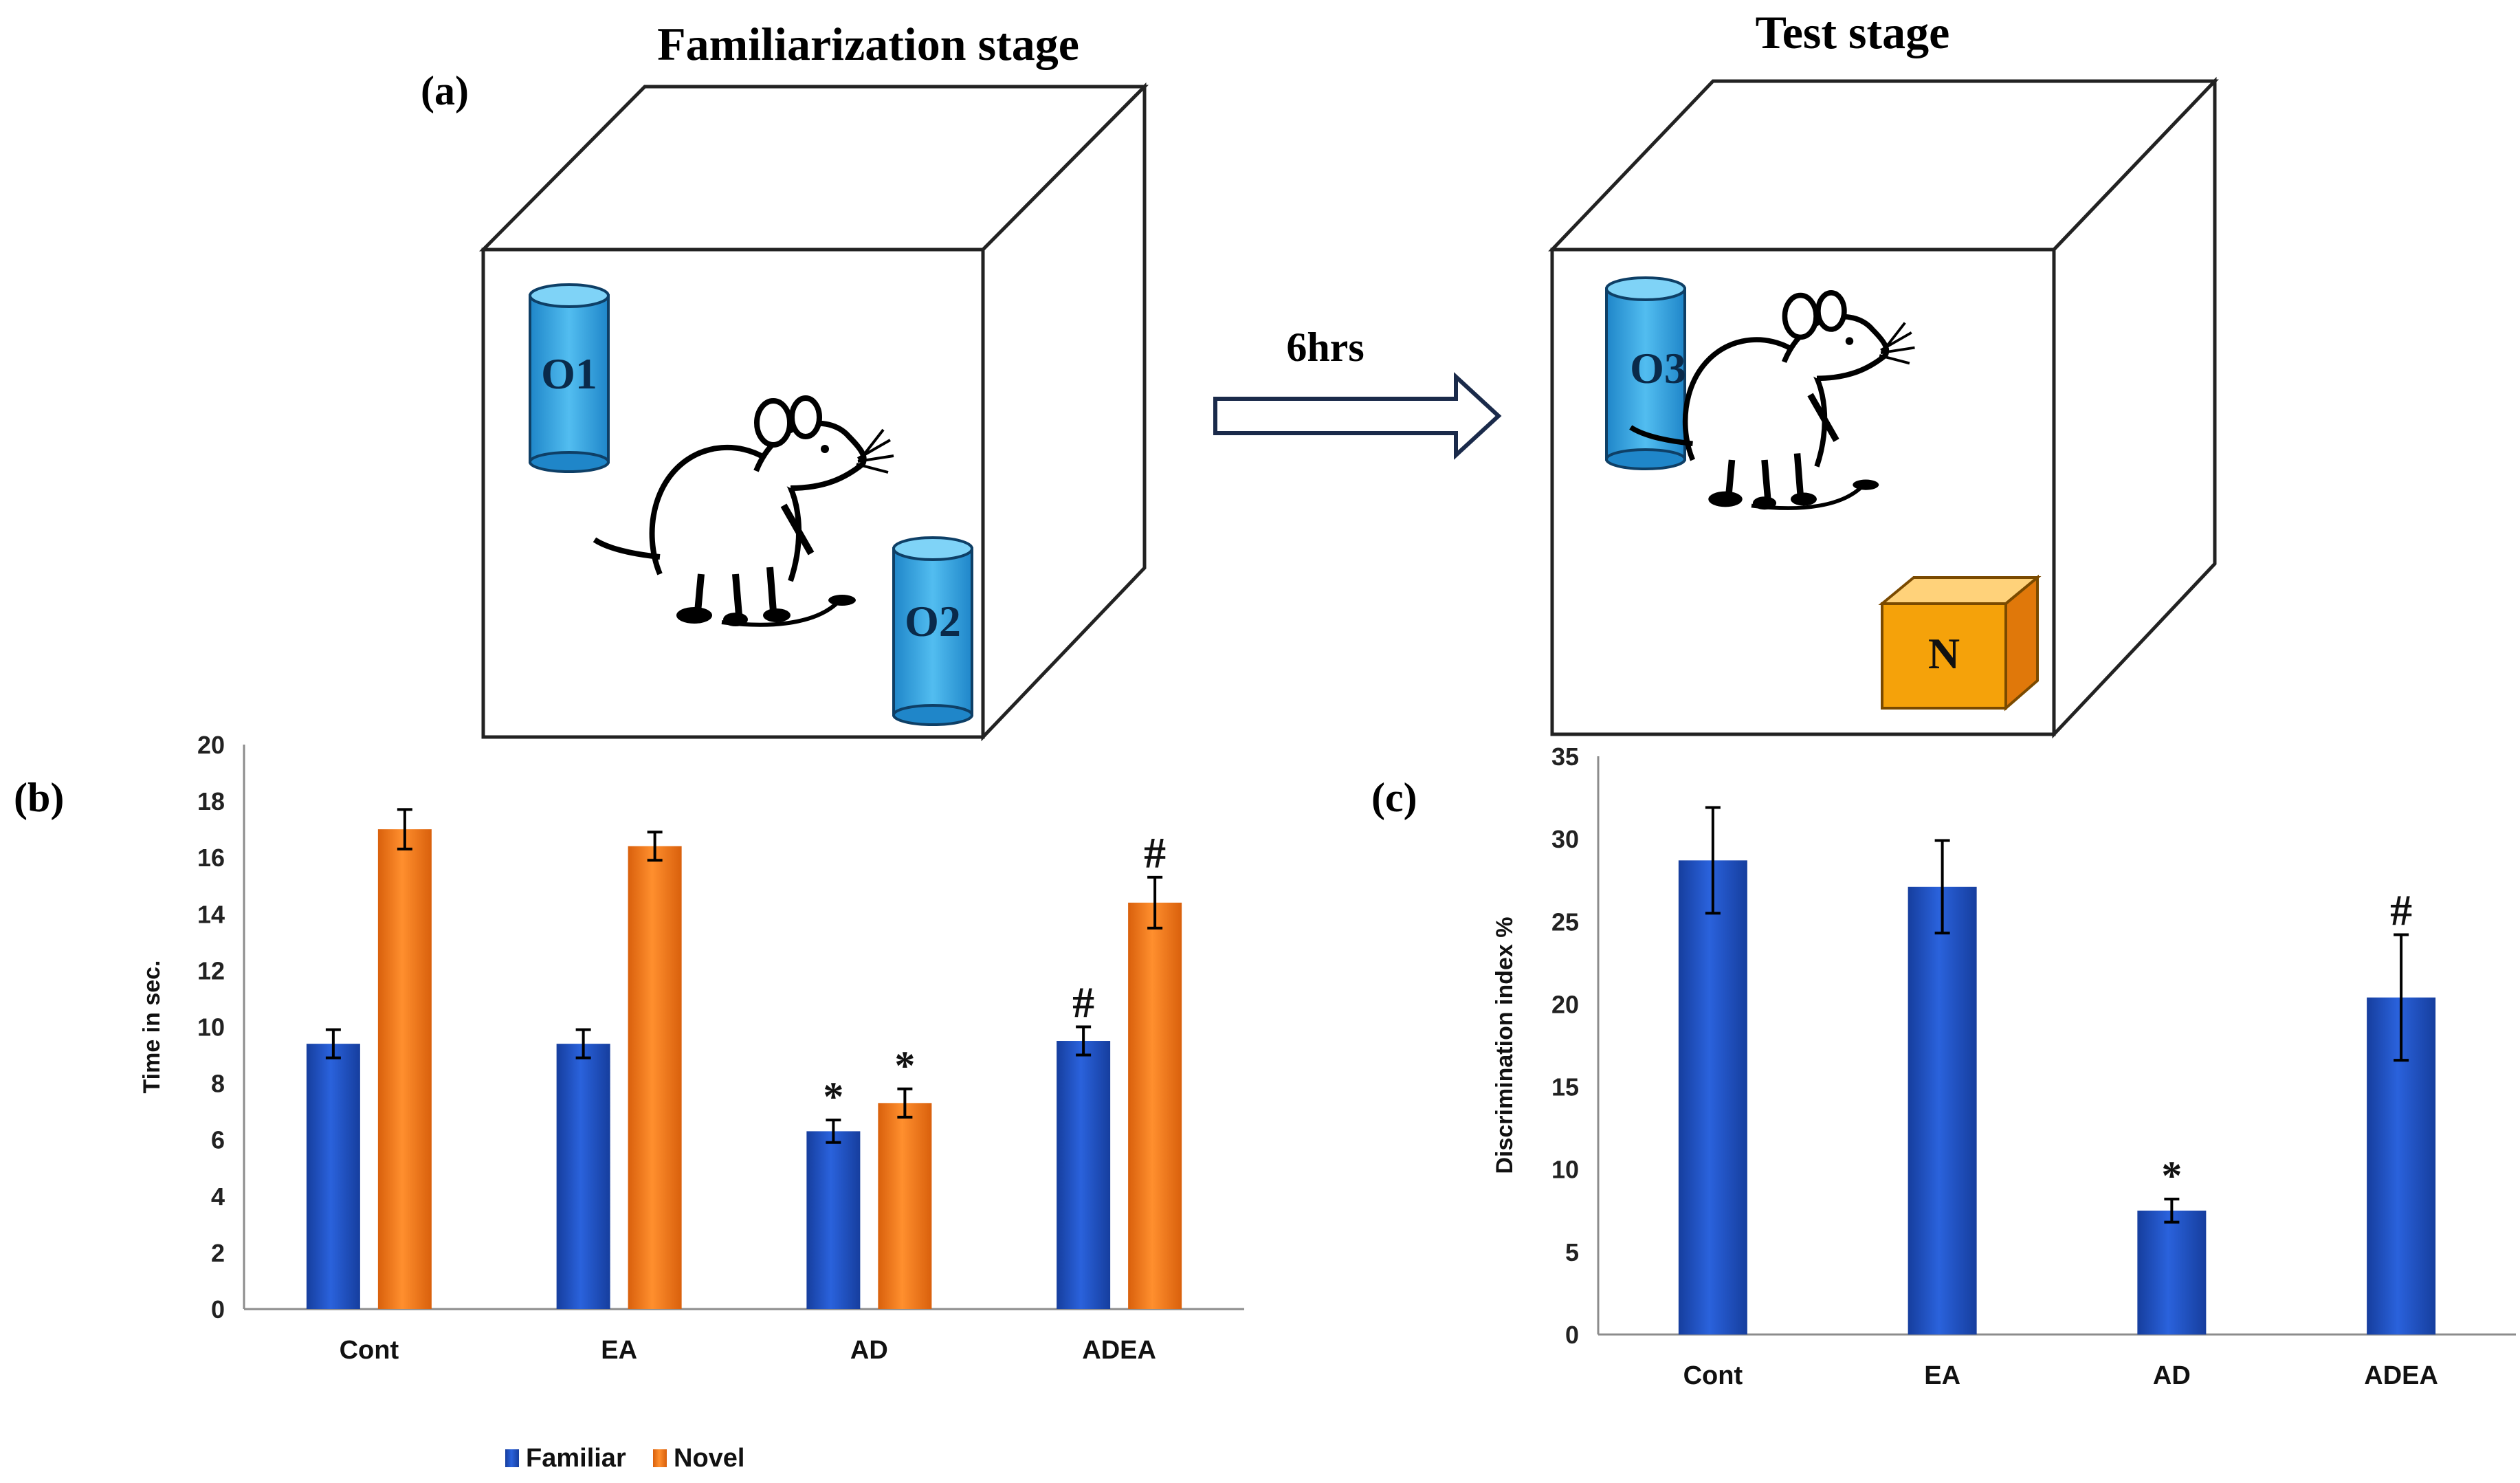 This screenshot has width=2520, height=1483. I want to click on object-o2-label: O2, so click(933, 621).